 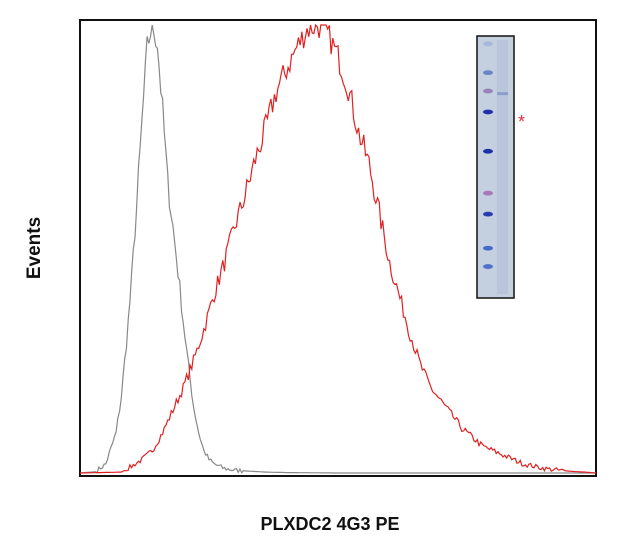 I want to click on sample-band, so click(x=502, y=94).